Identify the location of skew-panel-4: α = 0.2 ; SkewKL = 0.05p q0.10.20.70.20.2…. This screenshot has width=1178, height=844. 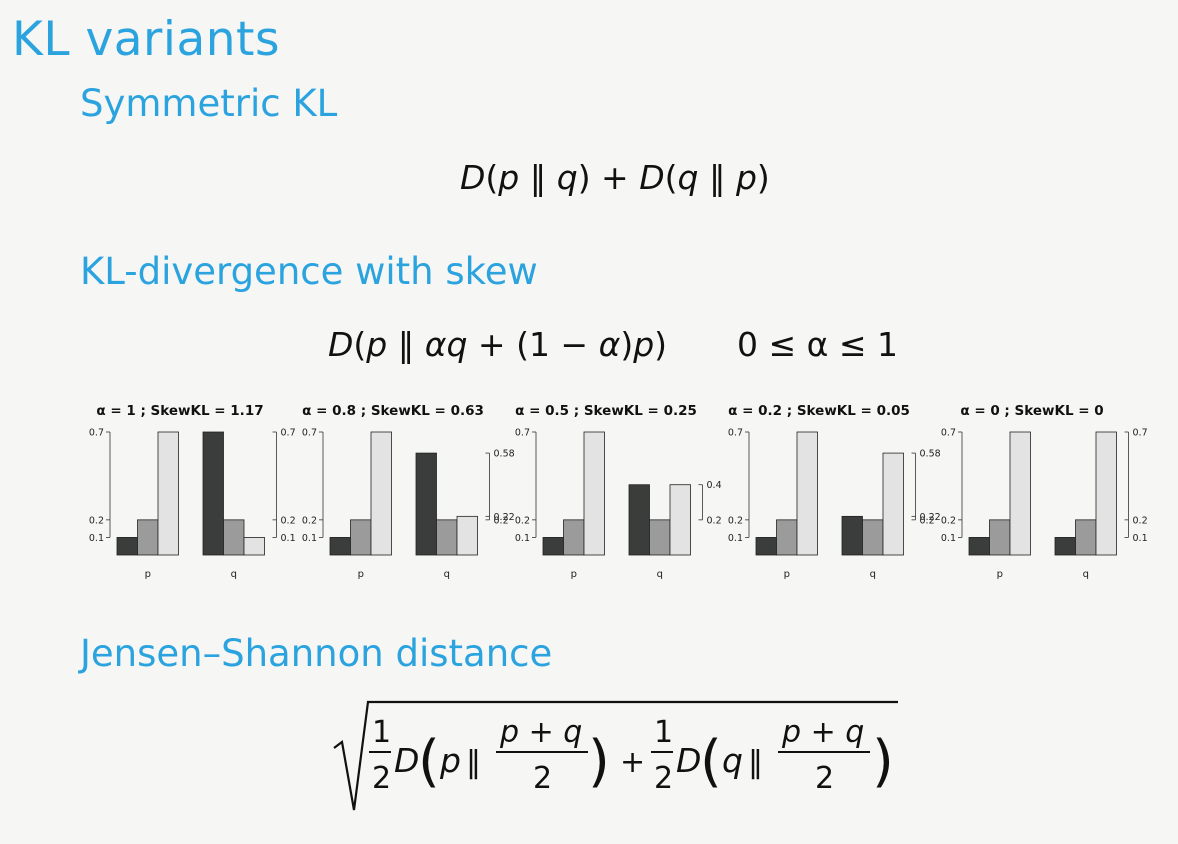
(834, 491).